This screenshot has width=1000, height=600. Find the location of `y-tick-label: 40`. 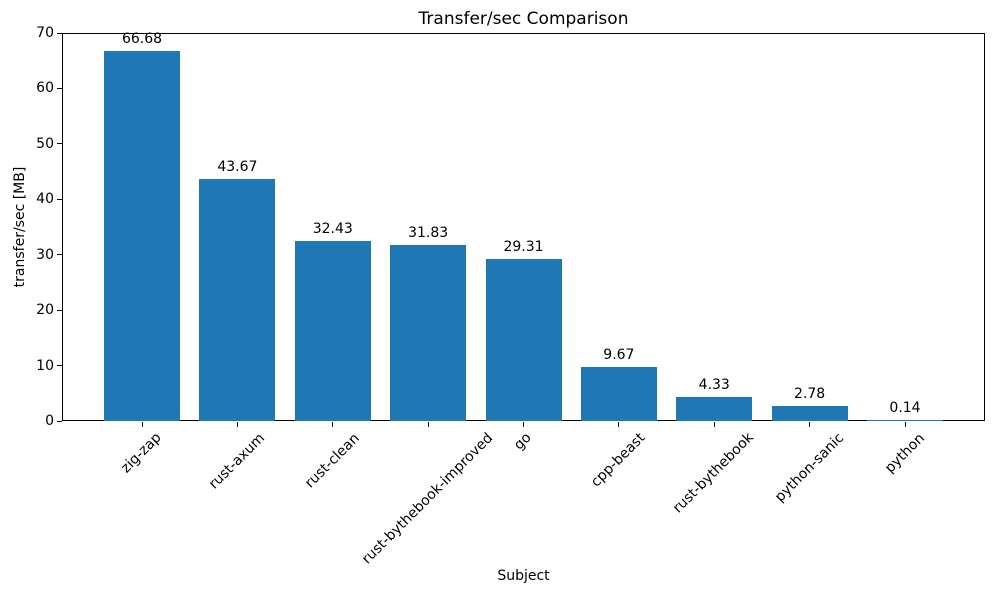

y-tick-label: 40 is located at coordinates (45, 199).